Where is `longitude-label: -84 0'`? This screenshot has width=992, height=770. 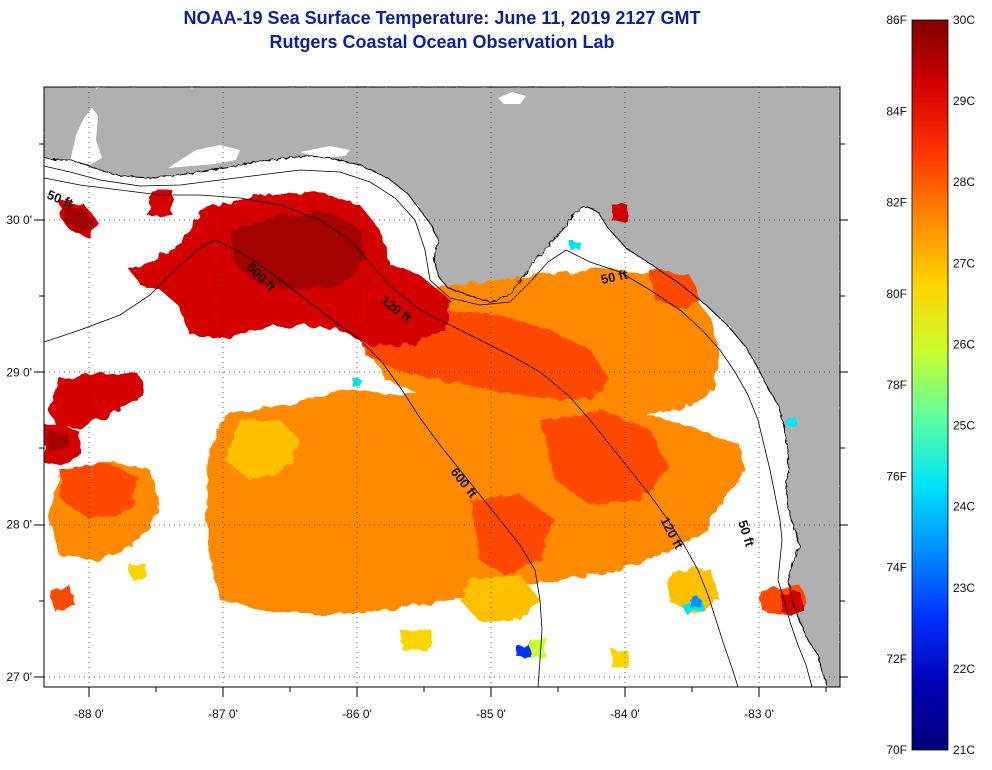 longitude-label: -84 0' is located at coordinates (625, 714).